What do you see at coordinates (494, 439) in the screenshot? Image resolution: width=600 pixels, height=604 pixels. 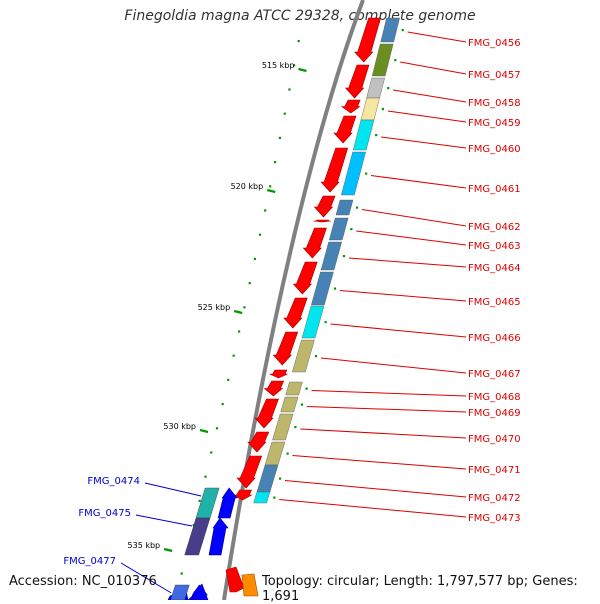 I see `gene-label: FMG_0470` at bounding box center [494, 439].